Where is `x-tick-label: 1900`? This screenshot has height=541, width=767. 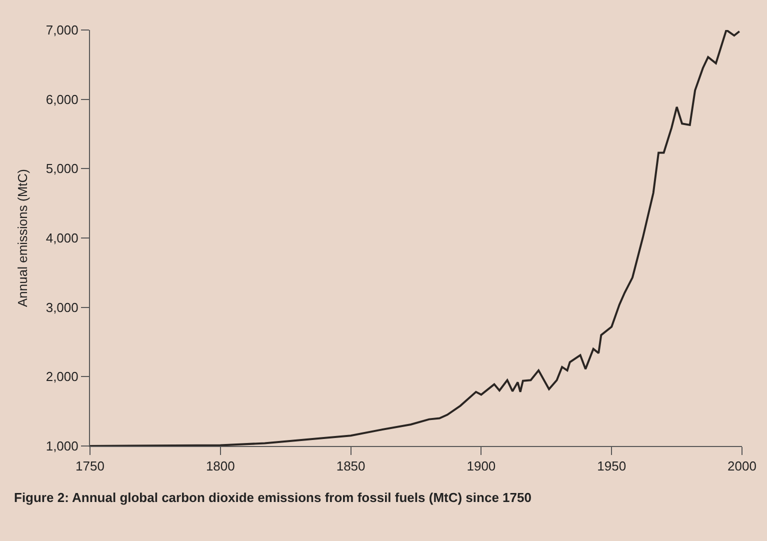
x-tick-label: 1900 is located at coordinates (481, 466).